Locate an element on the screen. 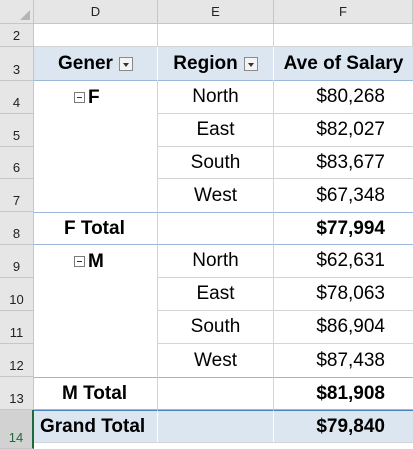  group-label-f: F is located at coordinates (94, 97).